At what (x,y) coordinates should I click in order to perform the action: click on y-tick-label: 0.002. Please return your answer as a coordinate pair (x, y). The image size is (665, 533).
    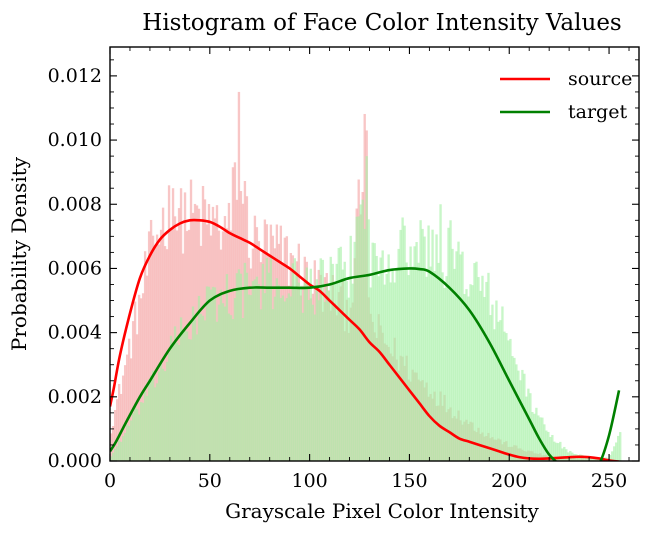
    Looking at the image, I should click on (75, 397).